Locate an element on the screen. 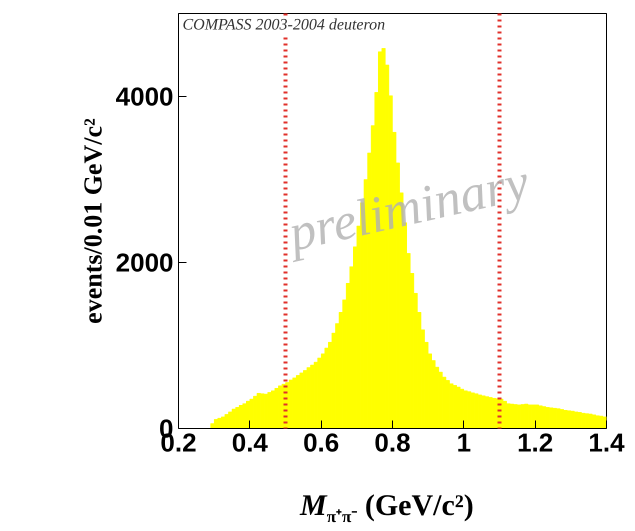 This screenshot has width=635, height=531. x-axis-title: M$_{π⁺π⁻}$ (GeV/c²) is located at coordinates (386, 508).